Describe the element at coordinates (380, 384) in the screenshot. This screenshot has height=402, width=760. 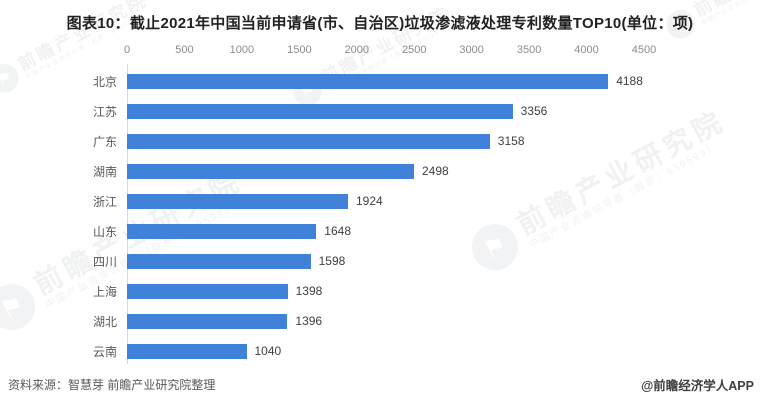
I see `chart-footer: 资料来源：智慧芽 前瞻产业研究院整理 @前瞻经济学人APP` at that location.